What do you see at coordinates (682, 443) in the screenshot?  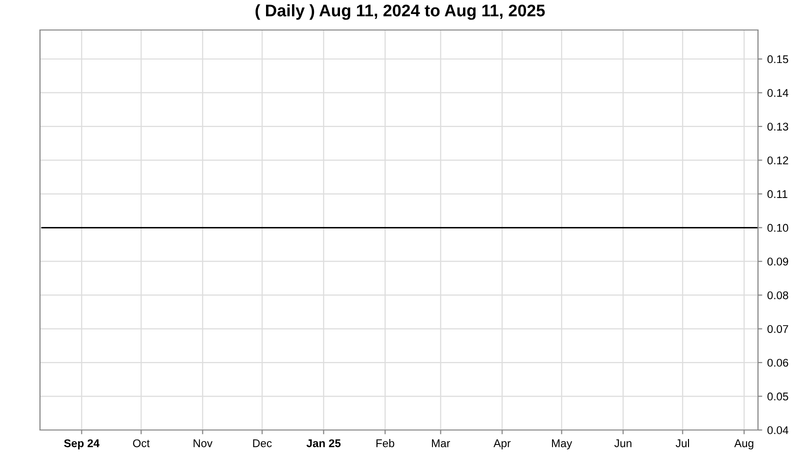 I see `x-tick-label: Jul` at bounding box center [682, 443].